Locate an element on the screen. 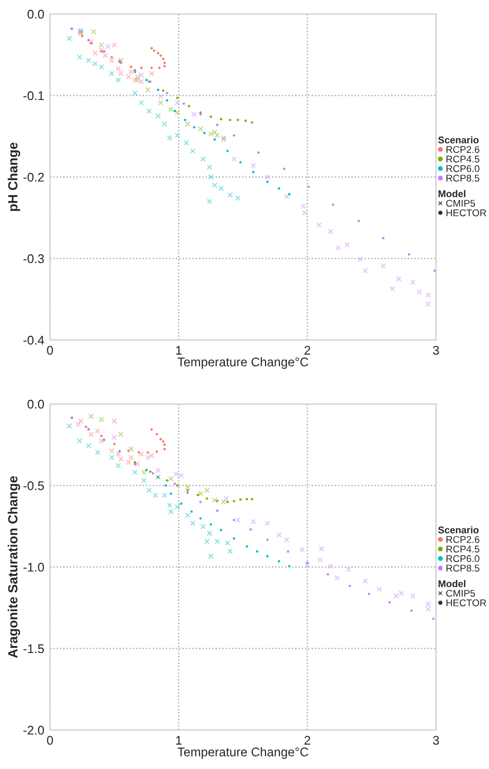  y-tick-label: -0.4 is located at coordinates (33, 340).